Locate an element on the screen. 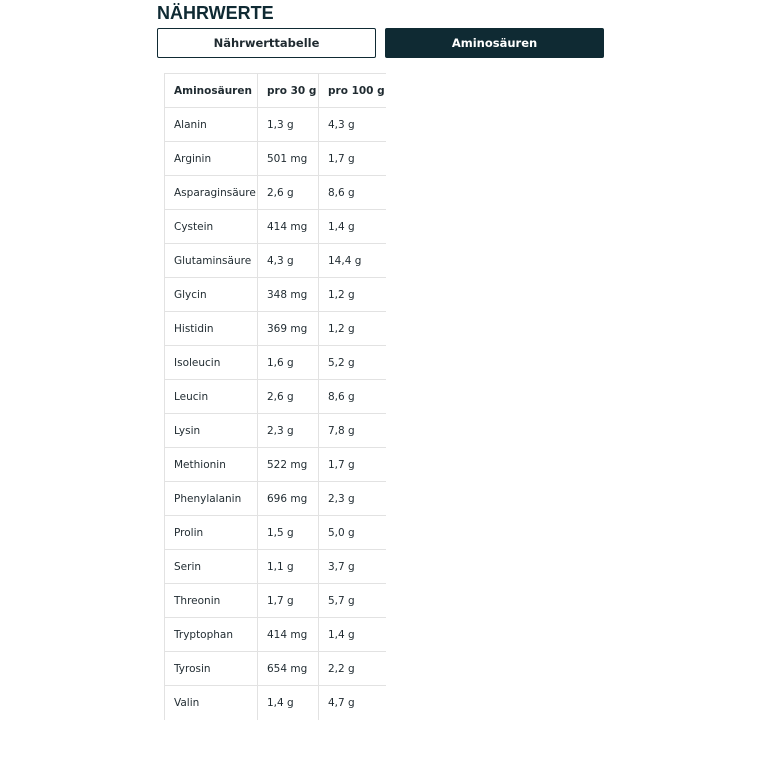 This screenshot has height=768, width=768. table-row: Valin 1,4 g 4,7 g is located at coordinates (275, 702).